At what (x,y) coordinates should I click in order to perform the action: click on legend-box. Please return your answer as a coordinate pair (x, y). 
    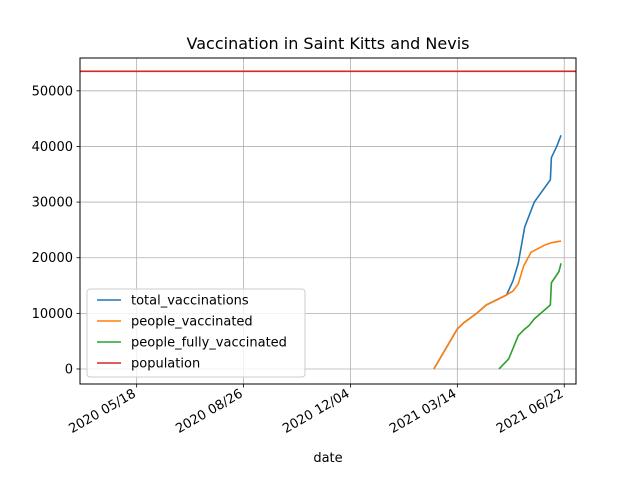
    Looking at the image, I should click on (196, 333).